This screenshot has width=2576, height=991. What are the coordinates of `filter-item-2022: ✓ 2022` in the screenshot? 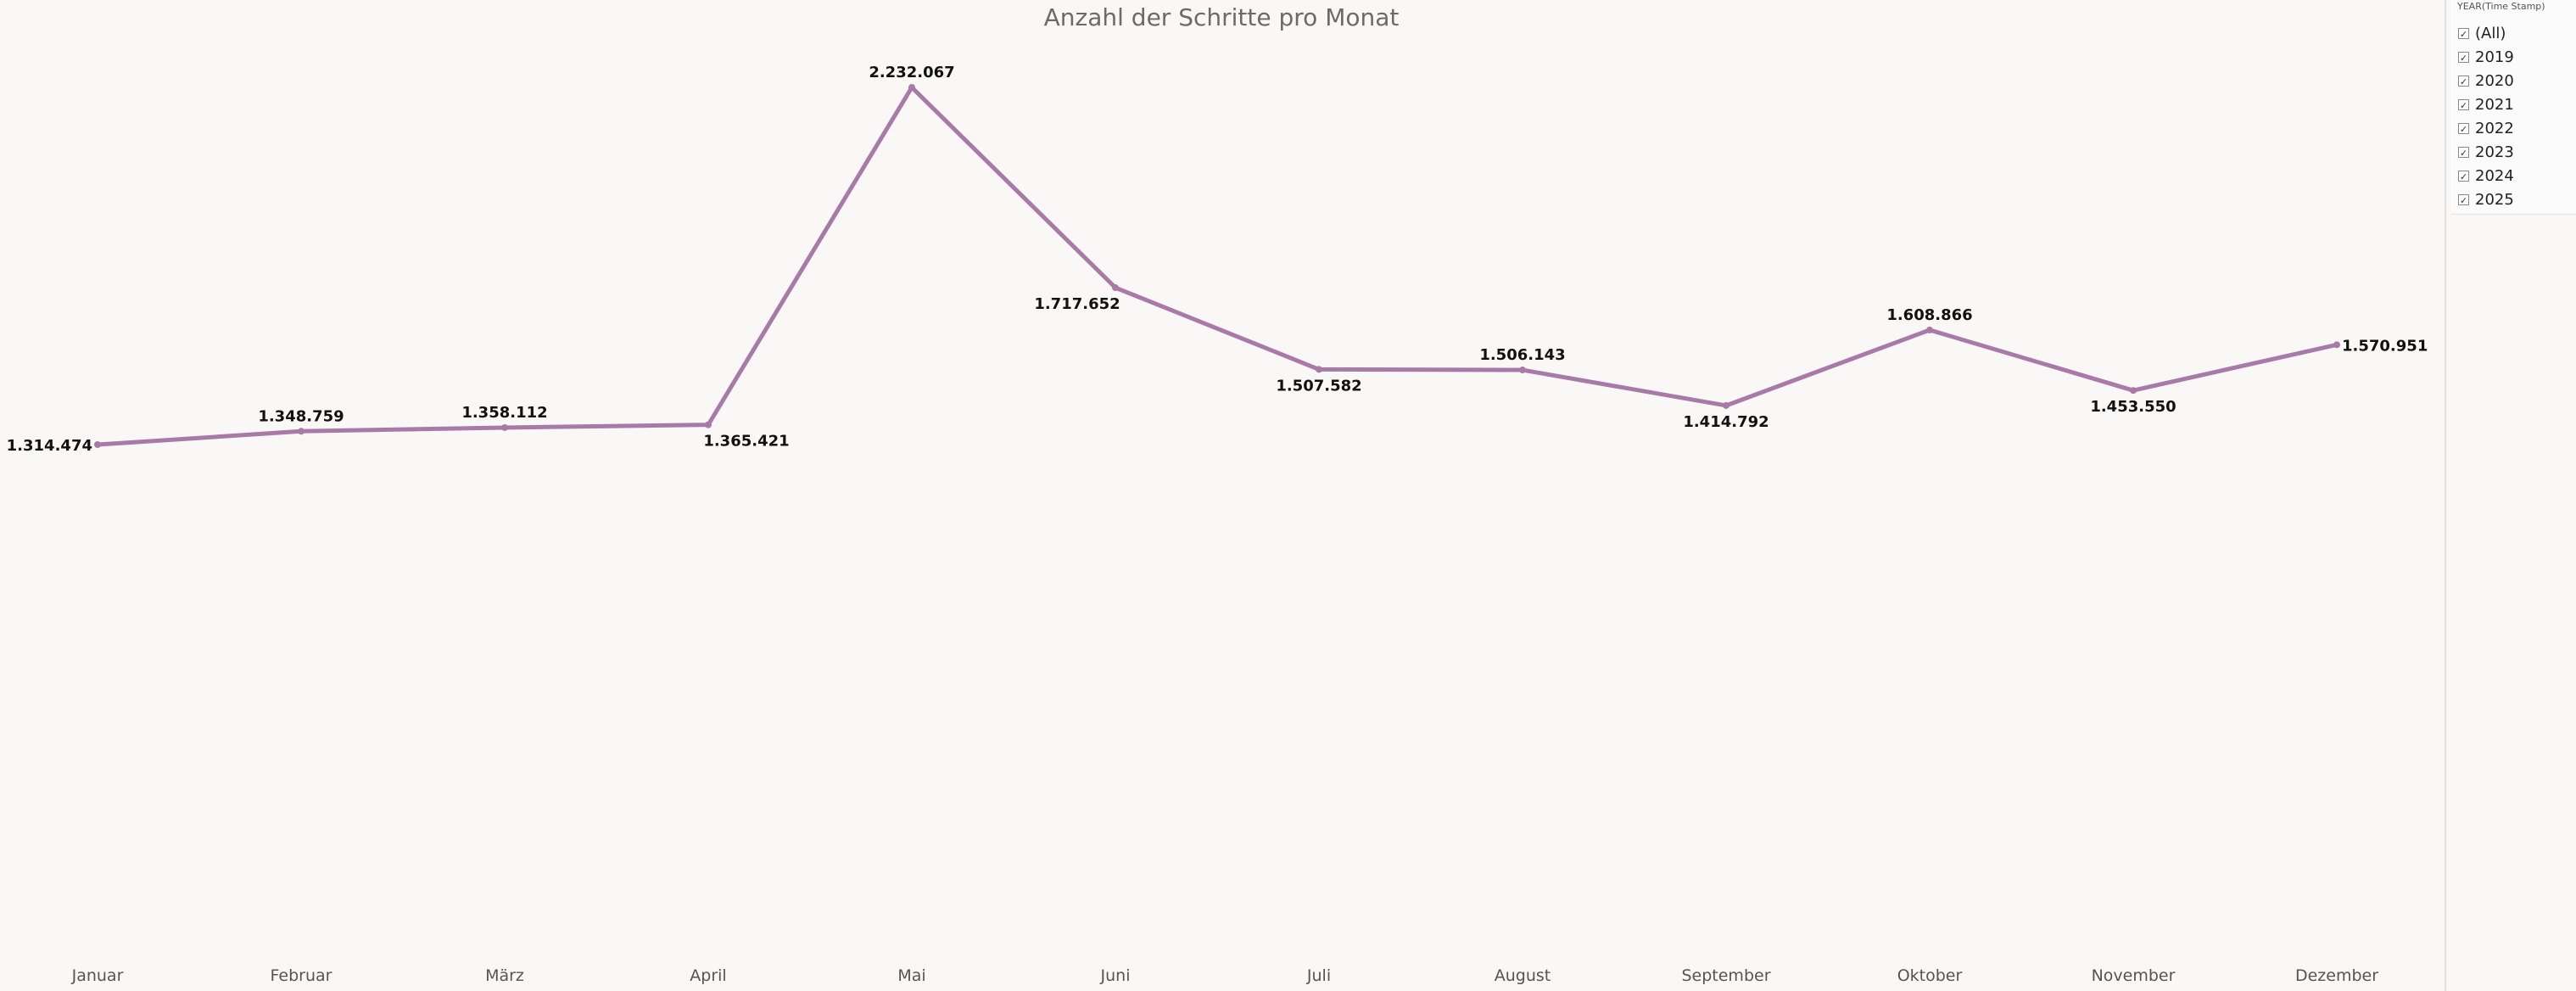 It's located at (2513, 128).